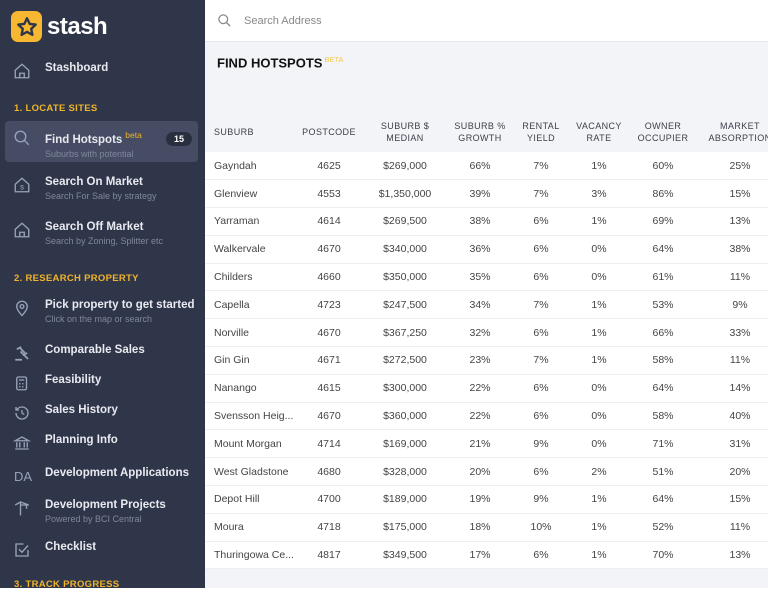 This screenshot has width=768, height=590. Describe the element at coordinates (599, 472) in the screenshot. I see `cell-vacancy-rate: 2%` at that location.